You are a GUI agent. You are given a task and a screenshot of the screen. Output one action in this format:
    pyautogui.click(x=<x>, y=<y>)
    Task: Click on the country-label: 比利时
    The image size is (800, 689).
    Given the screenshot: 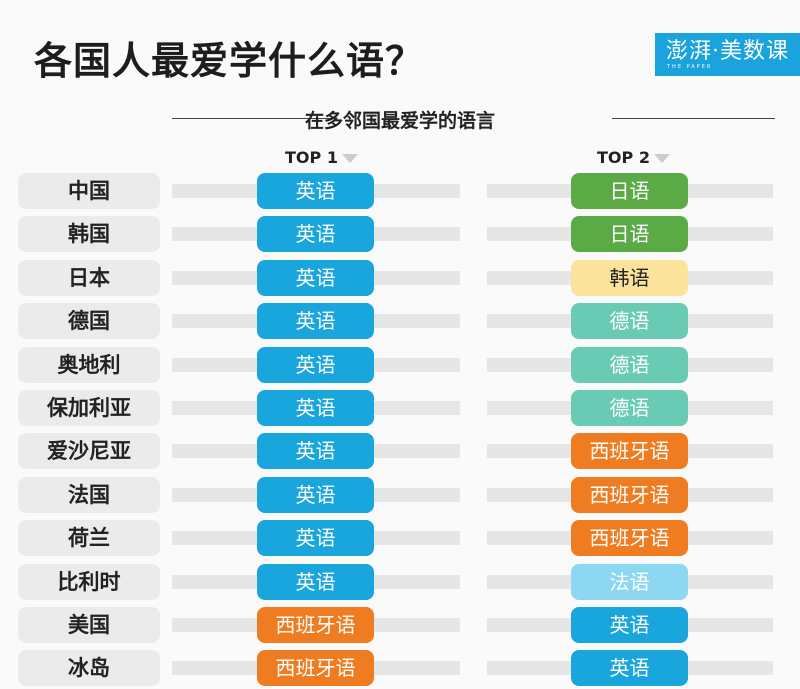 What is the action you would take?
    pyautogui.click(x=89, y=581)
    